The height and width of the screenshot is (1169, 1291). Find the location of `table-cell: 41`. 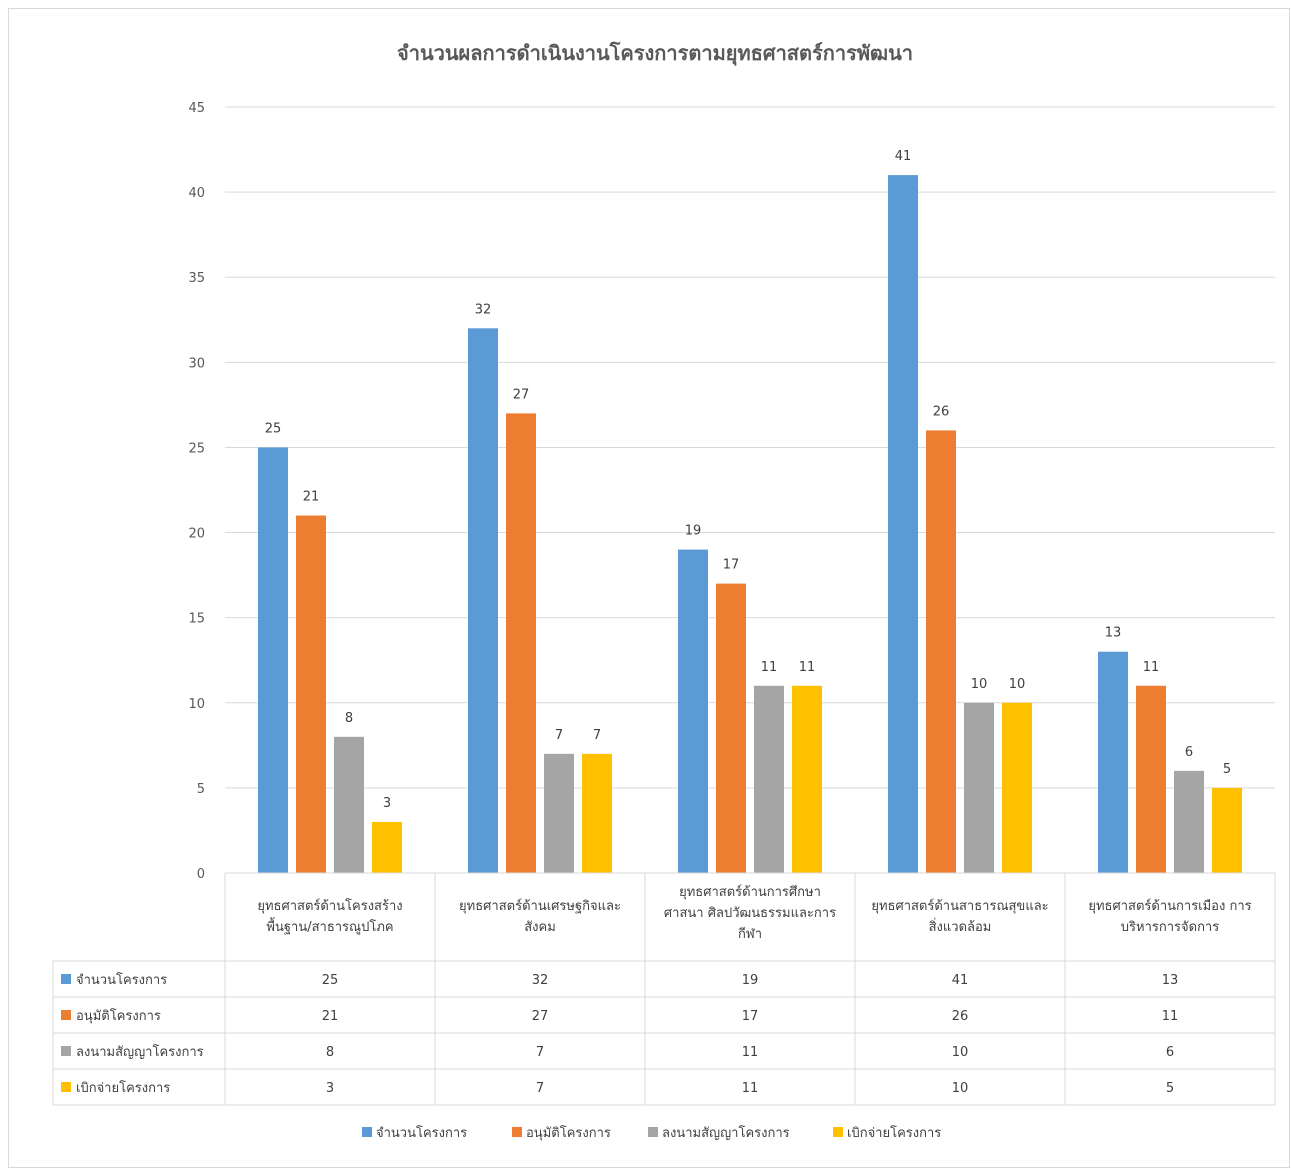

table-cell: 41 is located at coordinates (960, 980).